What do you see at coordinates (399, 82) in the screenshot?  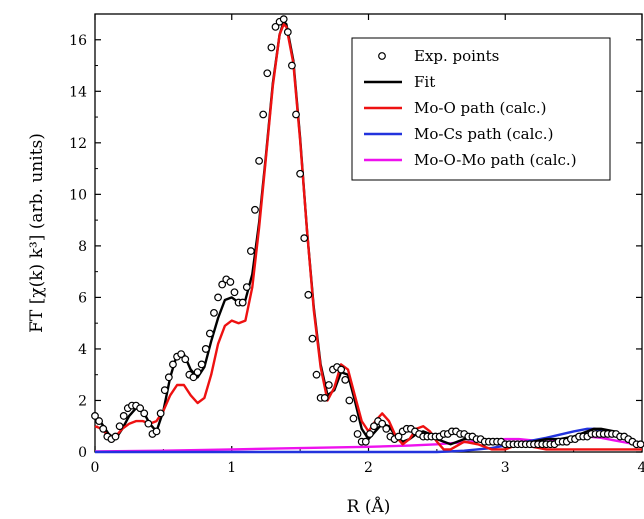 I see `legend-item-fit: Fit` at bounding box center [399, 82].